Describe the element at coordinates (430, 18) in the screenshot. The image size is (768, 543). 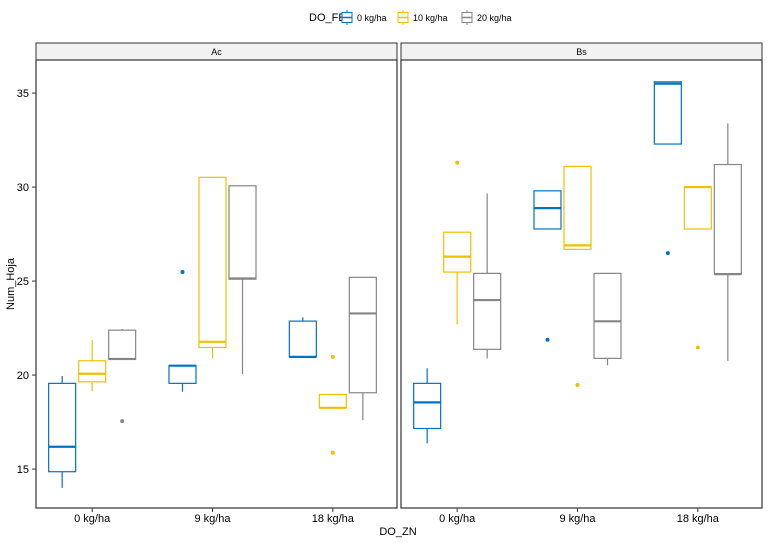
I see `legend-label: 10 kg/ha` at that location.